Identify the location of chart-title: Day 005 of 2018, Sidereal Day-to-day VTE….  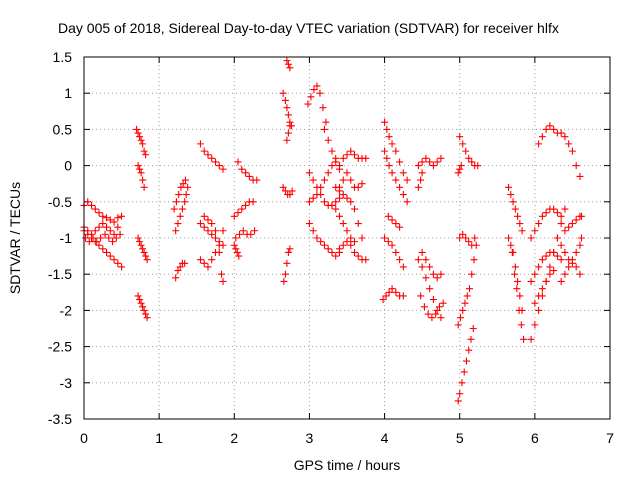
(308, 28).